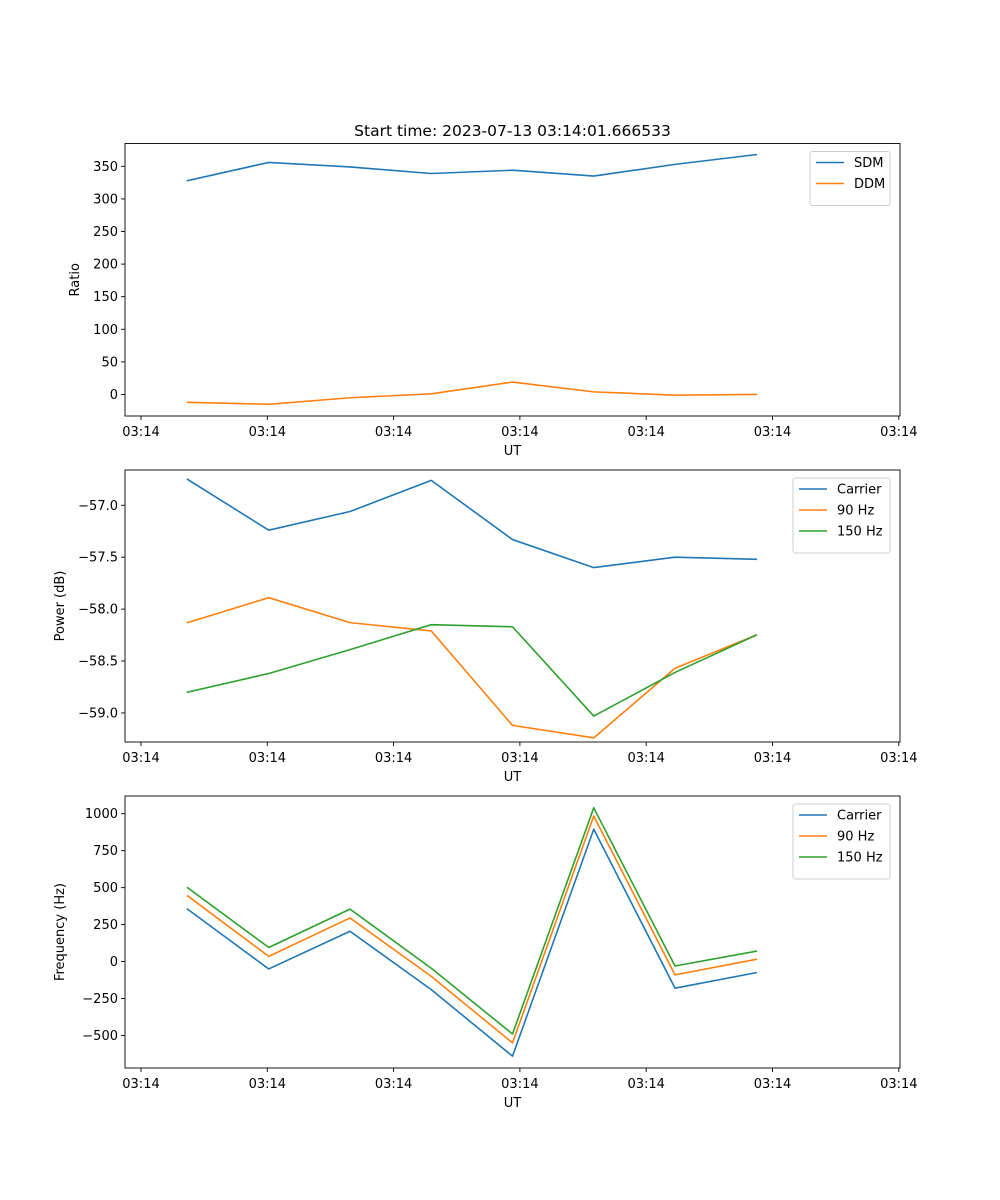 The image size is (1000, 1200). What do you see at coordinates (868, 163) in the screenshot?
I see `ratio-legend-label: SDM` at bounding box center [868, 163].